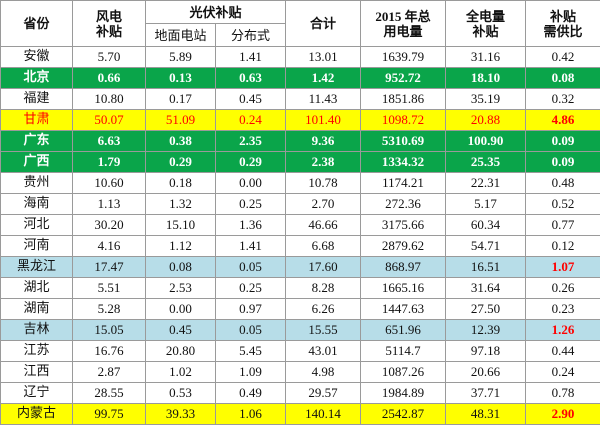  What do you see at coordinates (486, 372) in the screenshot?
I see `value-cell: 20.66` at bounding box center [486, 372].